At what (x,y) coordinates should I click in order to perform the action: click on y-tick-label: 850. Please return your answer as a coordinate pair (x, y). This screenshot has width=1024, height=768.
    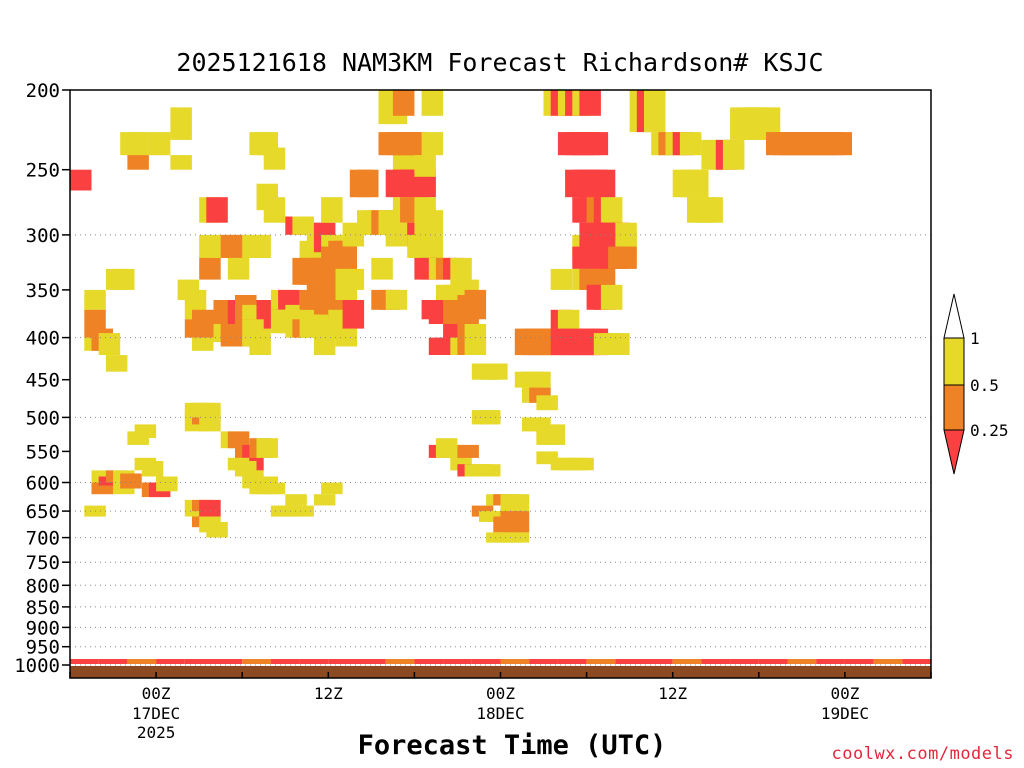
    Looking at the image, I should click on (43, 608).